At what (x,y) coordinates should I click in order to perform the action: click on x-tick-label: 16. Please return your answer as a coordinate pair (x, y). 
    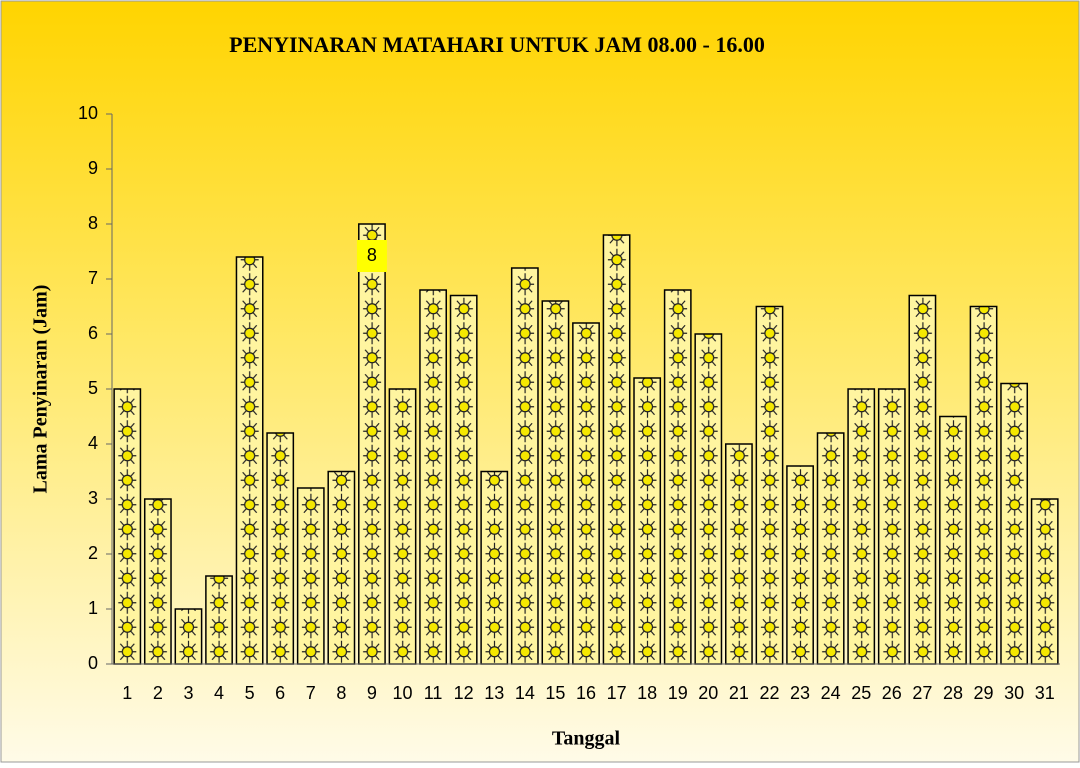
    Looking at the image, I should click on (586, 693).